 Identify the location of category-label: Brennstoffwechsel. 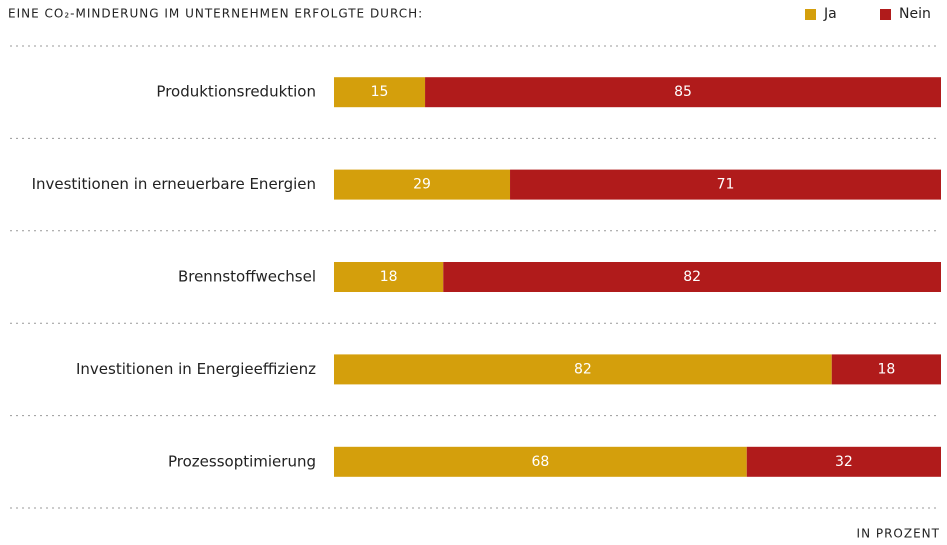
(247, 277).